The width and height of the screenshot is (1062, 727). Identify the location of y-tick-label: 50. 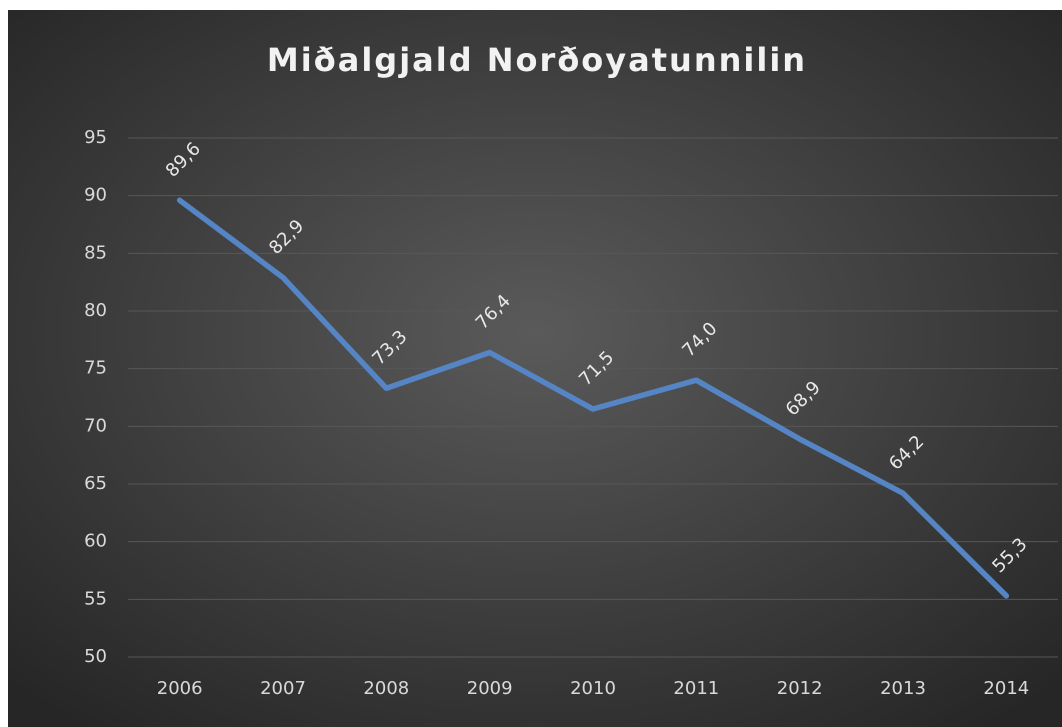
(95, 656).